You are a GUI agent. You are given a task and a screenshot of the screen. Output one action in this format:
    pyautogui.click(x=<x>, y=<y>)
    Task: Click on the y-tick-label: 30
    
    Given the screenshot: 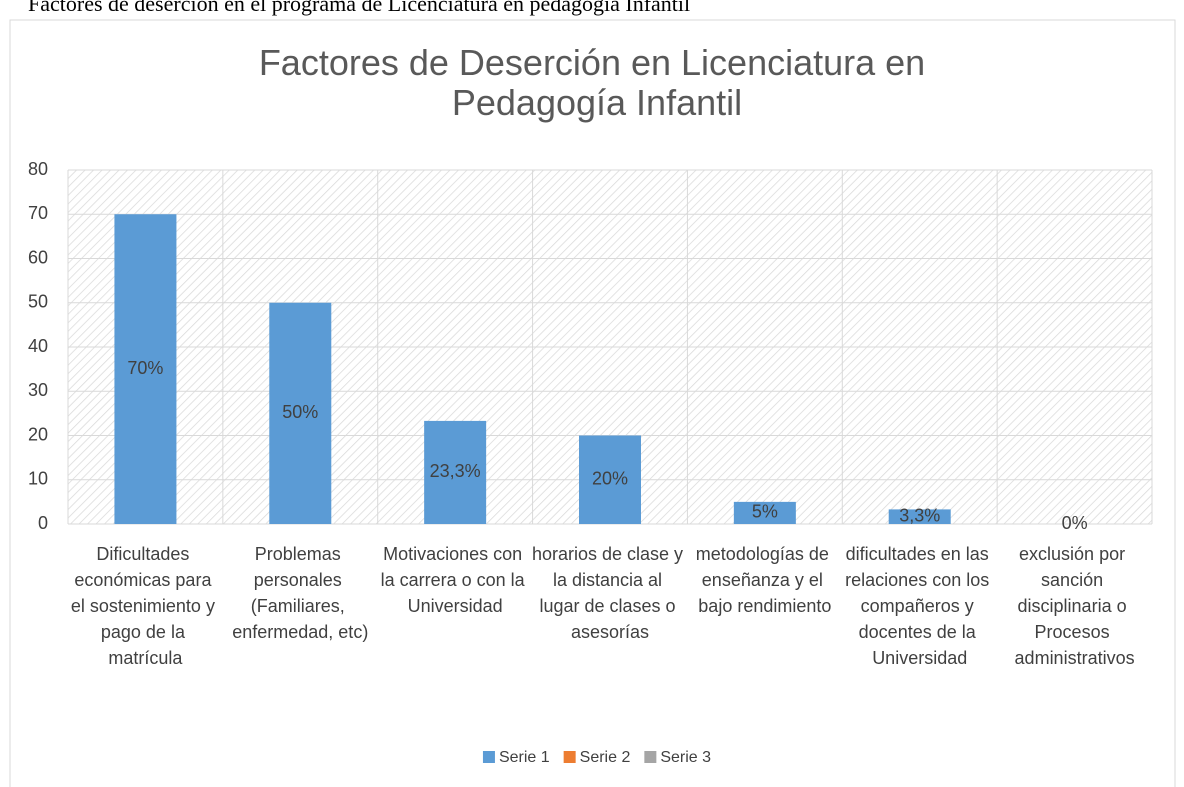 What is the action you would take?
    pyautogui.click(x=38, y=390)
    